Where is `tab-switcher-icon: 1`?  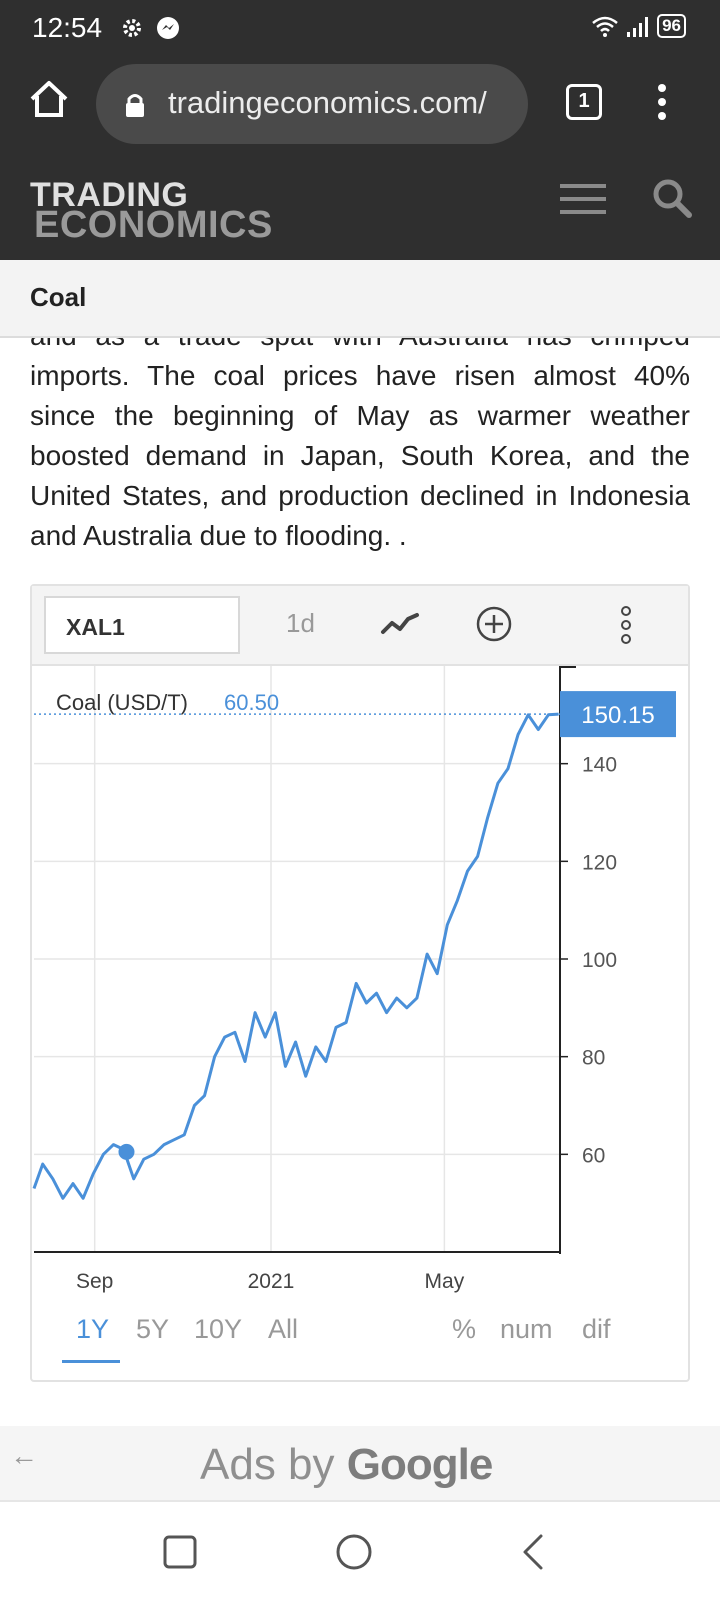
tab-switcher-icon: 1 is located at coordinates (584, 102).